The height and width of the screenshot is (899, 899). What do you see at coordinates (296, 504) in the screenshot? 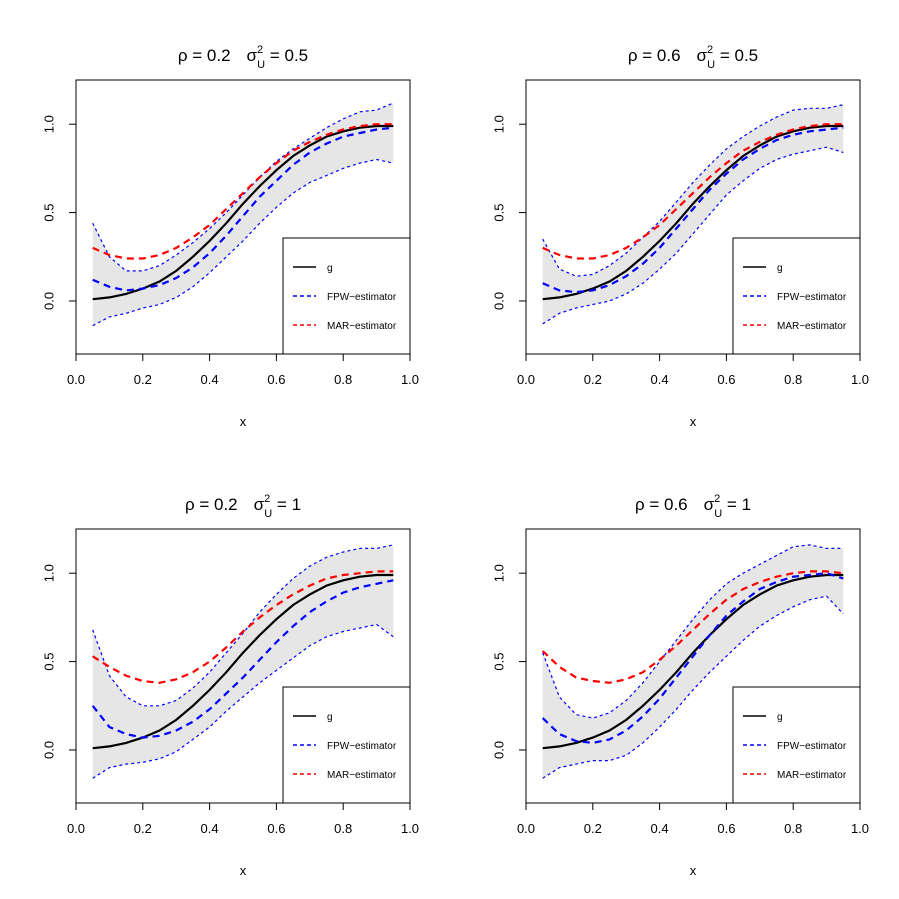
I see `title-sigma-value: 1` at bounding box center [296, 504].